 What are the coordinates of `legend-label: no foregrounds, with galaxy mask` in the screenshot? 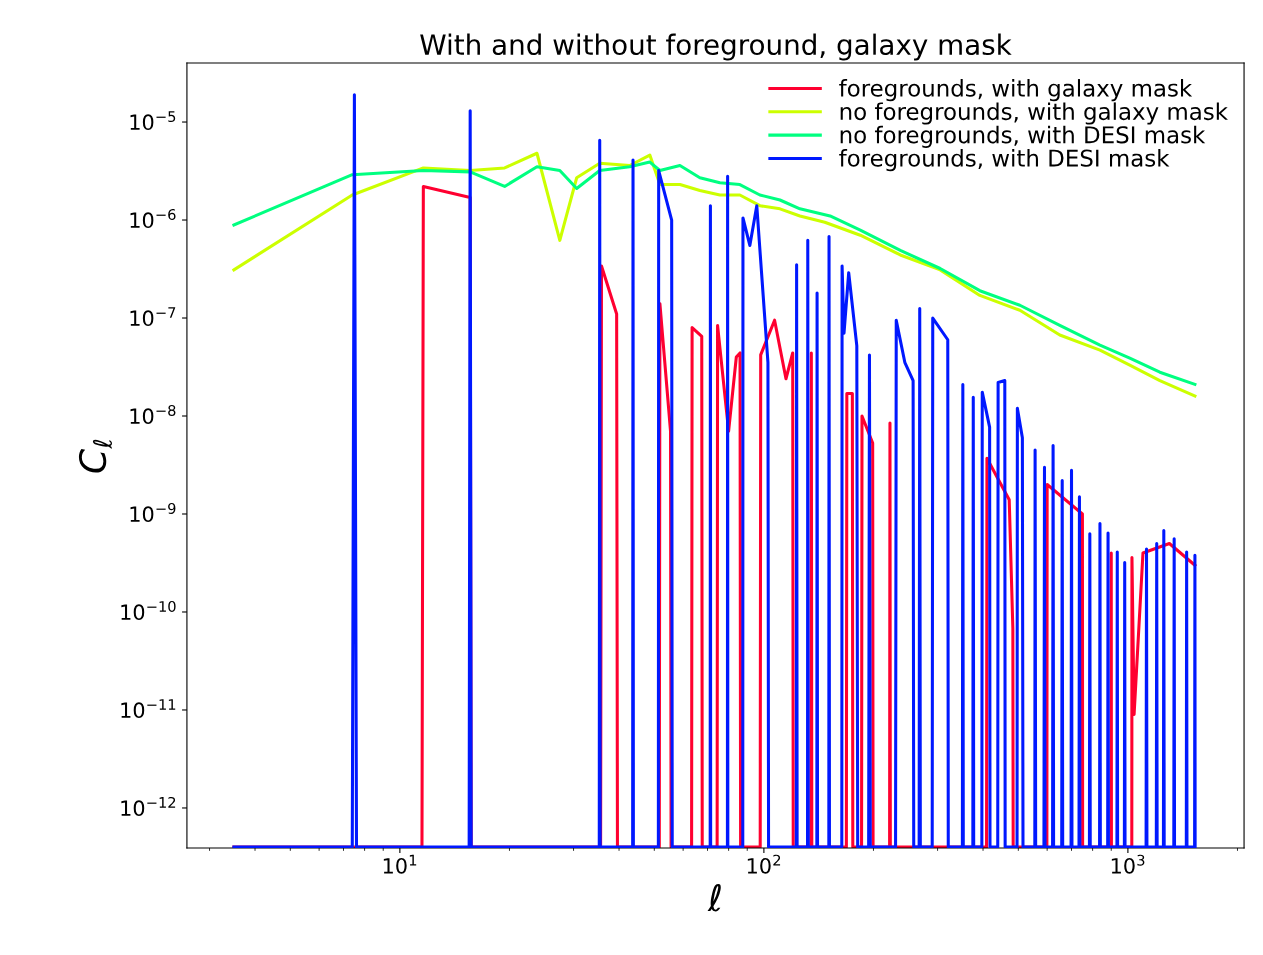 It's located at (1034, 113).